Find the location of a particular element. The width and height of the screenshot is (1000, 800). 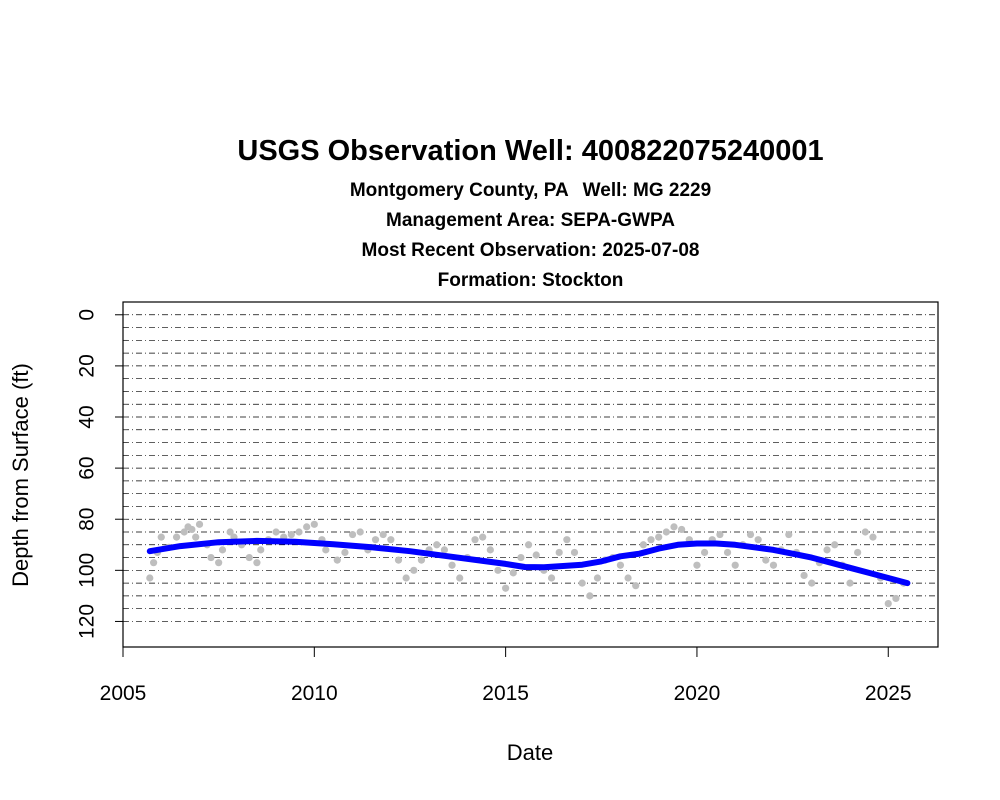

y-tick-label: 80 is located at coordinates (87, 519).